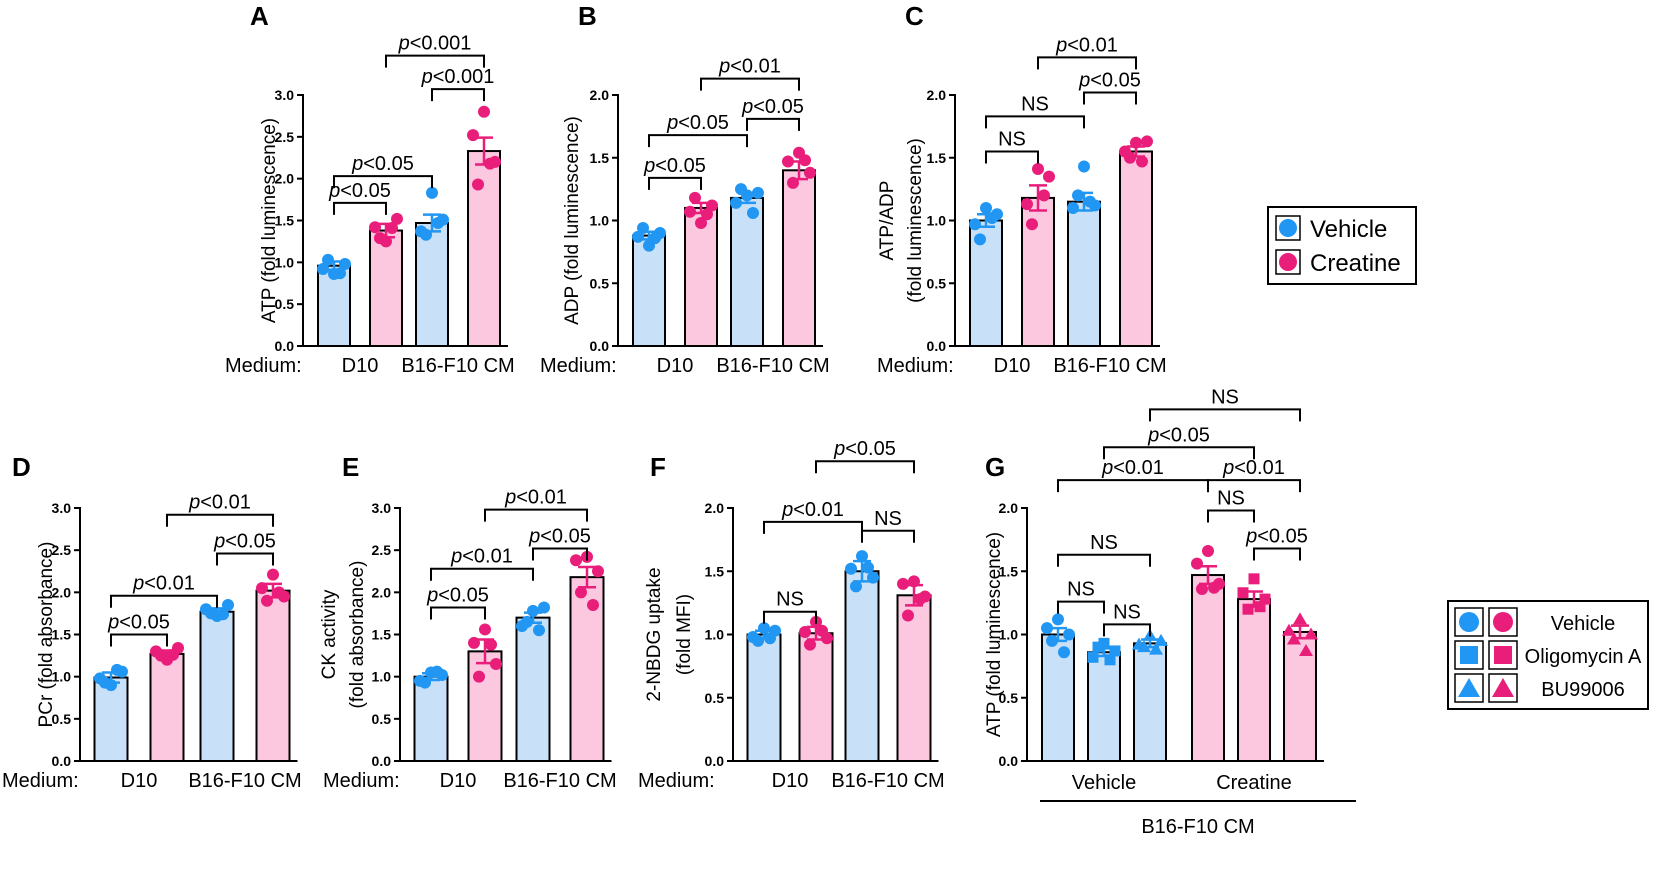  What do you see at coordinates (1503, 655) in the screenshot?
I see `legend-oligomycin-square-pink` at bounding box center [1503, 655].